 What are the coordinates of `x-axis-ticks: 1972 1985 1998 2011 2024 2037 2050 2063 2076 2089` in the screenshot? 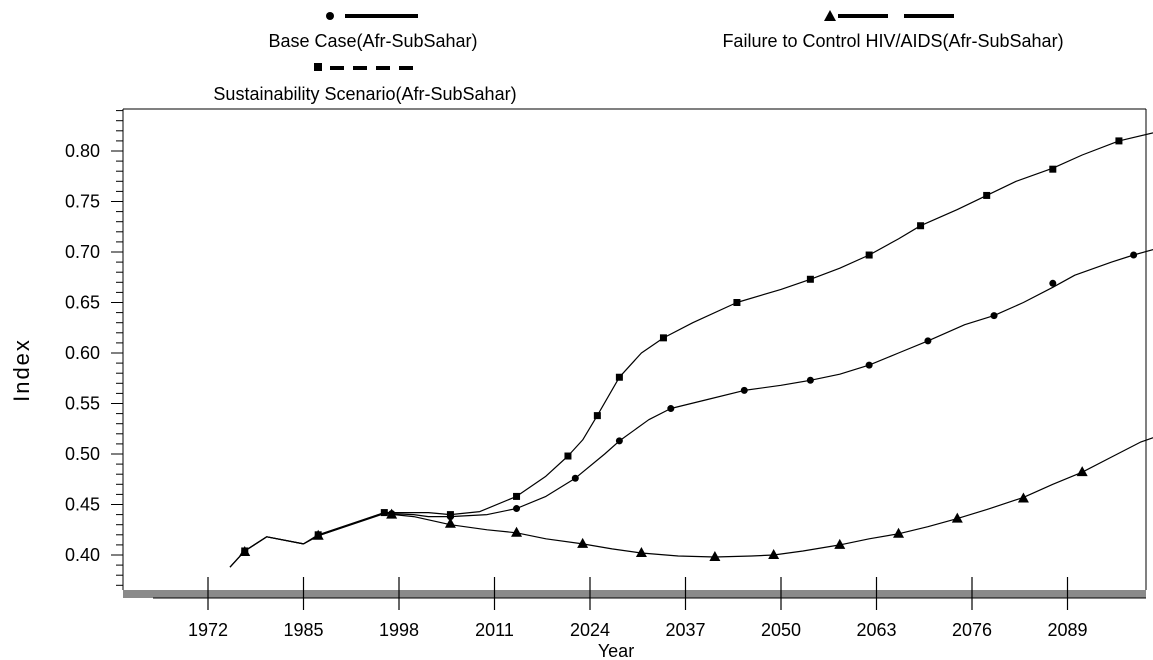 It's located at (638, 608).